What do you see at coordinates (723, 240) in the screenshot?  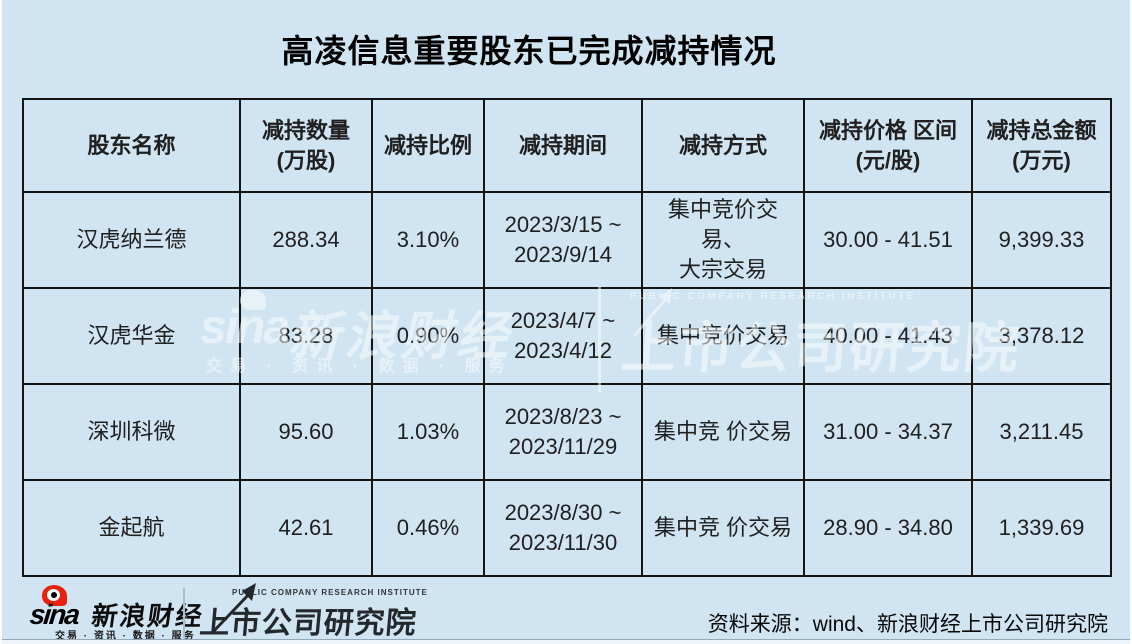 I see `table-cell: 集中竞价交易、 大宗交易` at bounding box center [723, 240].